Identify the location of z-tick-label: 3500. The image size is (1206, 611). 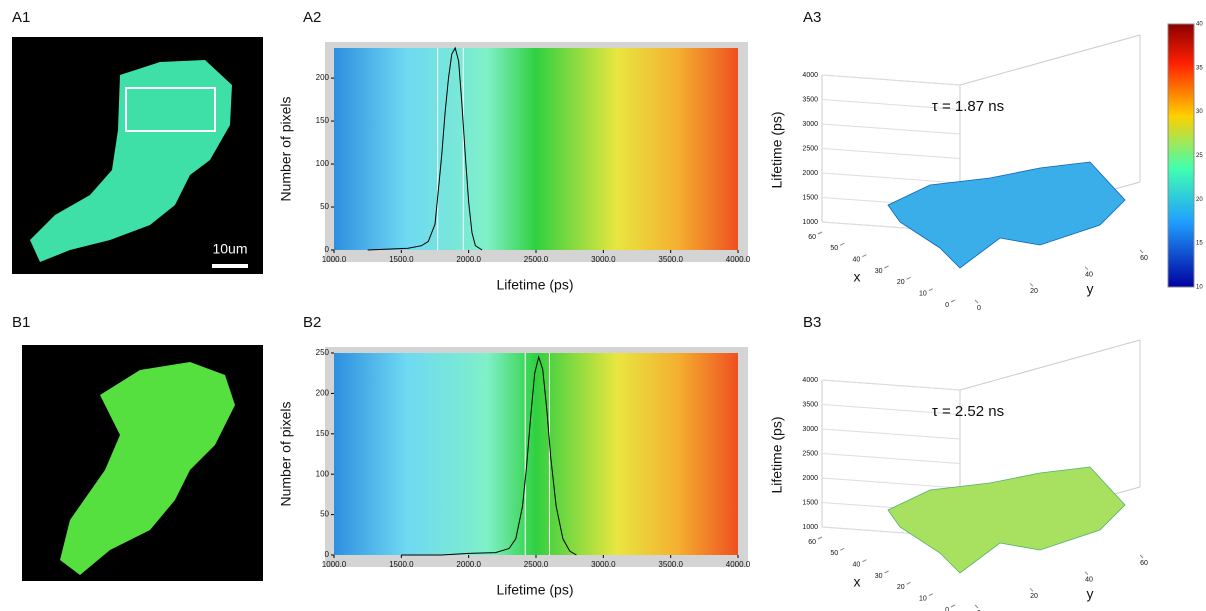
(810, 99).